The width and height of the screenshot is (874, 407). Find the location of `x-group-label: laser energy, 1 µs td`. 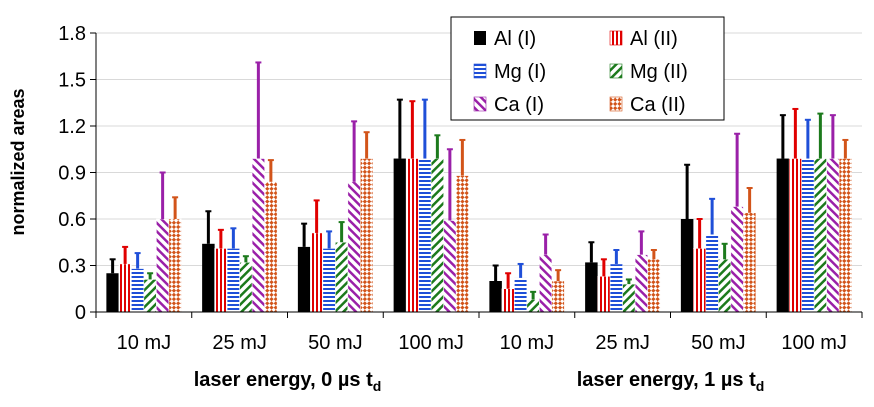

x-group-label: laser energy, 1 µs td is located at coordinates (671, 381).